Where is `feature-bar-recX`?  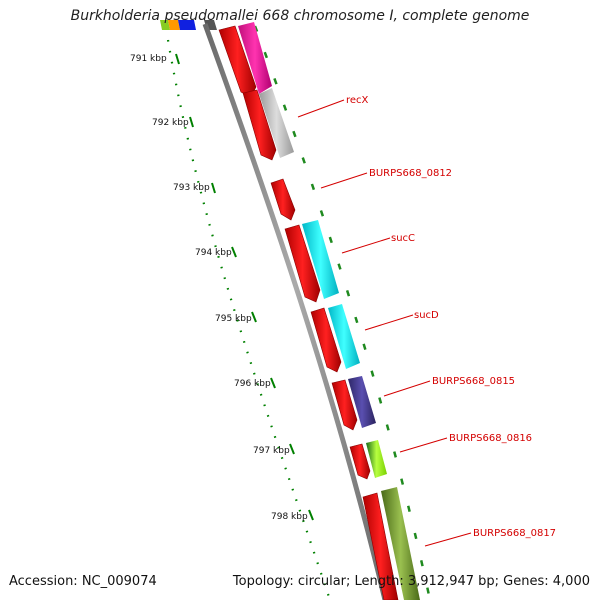 feature-bar-recX is located at coordinates (255, 58).